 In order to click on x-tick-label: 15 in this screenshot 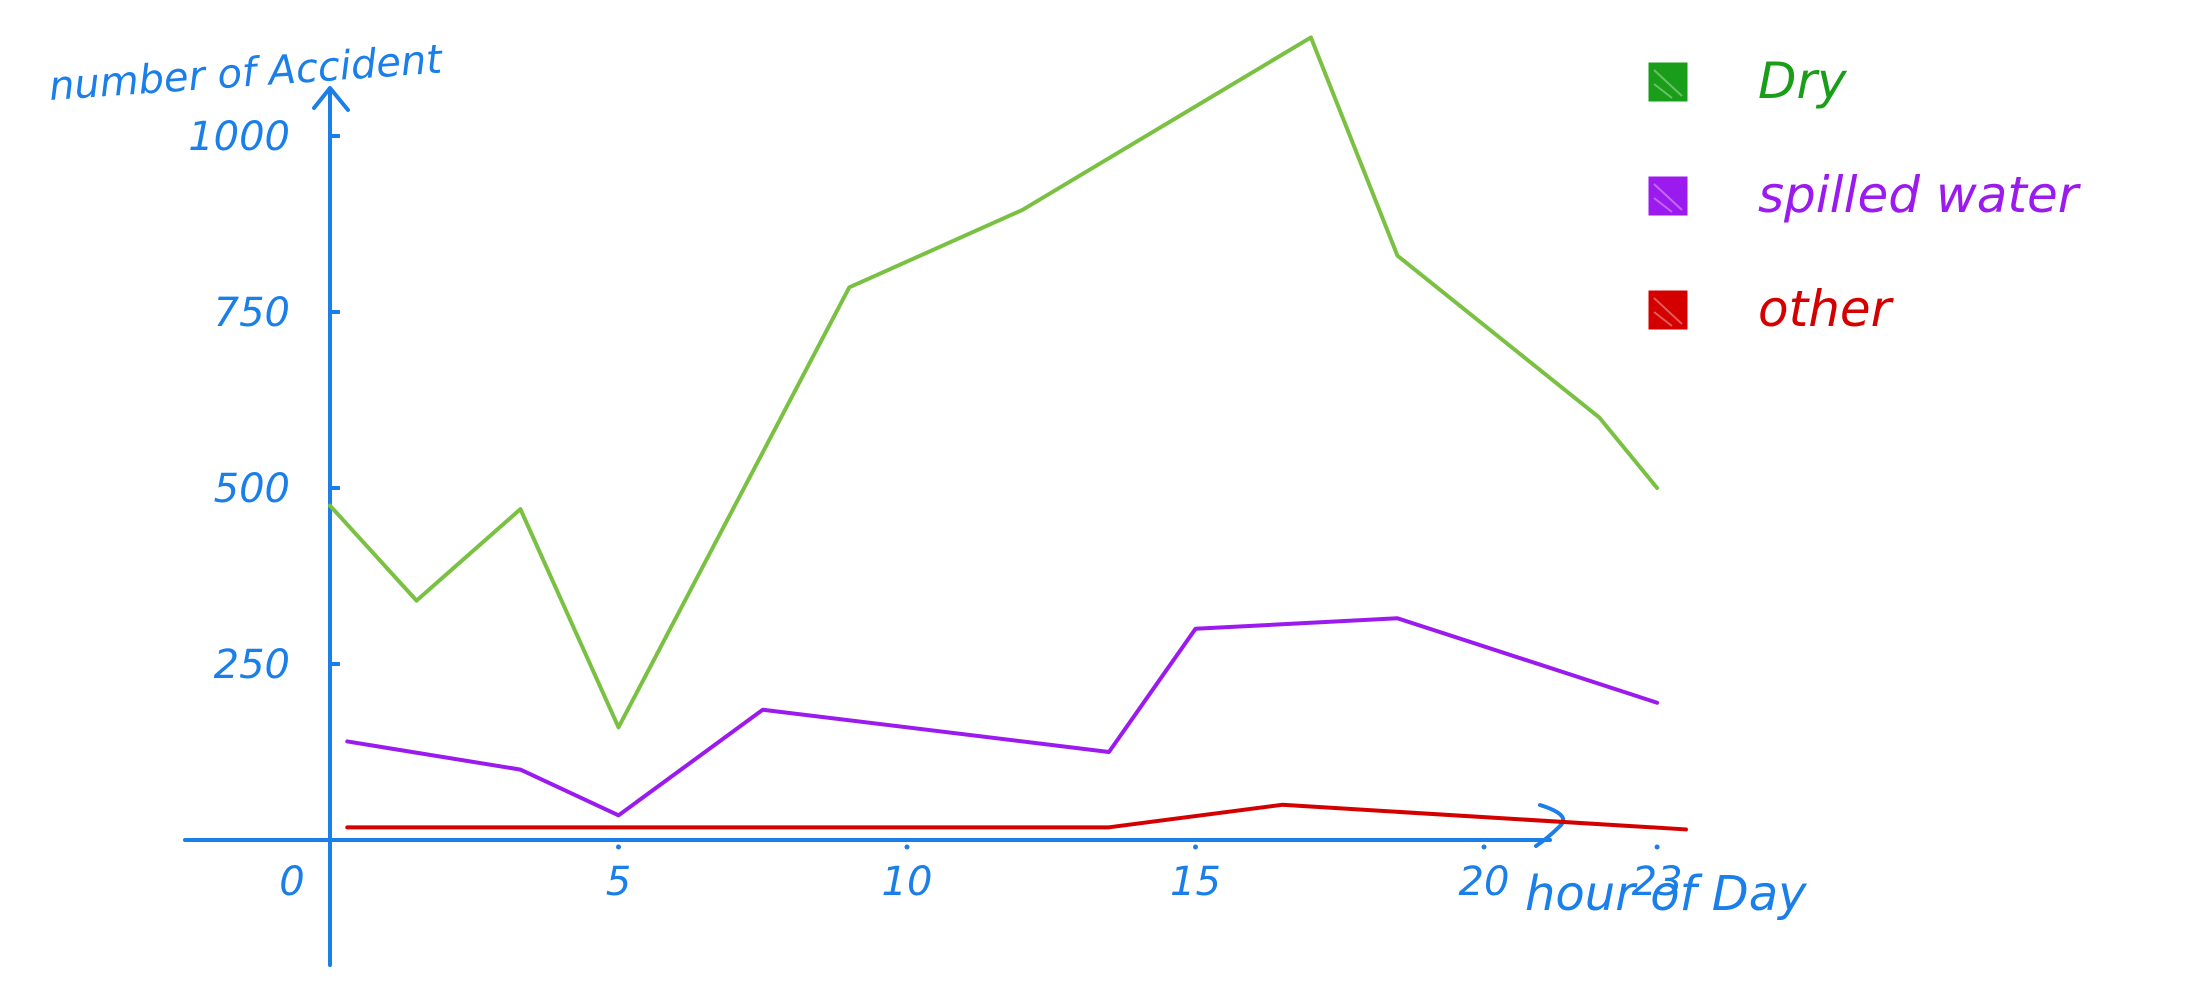, I will do `click(1195, 882)`.